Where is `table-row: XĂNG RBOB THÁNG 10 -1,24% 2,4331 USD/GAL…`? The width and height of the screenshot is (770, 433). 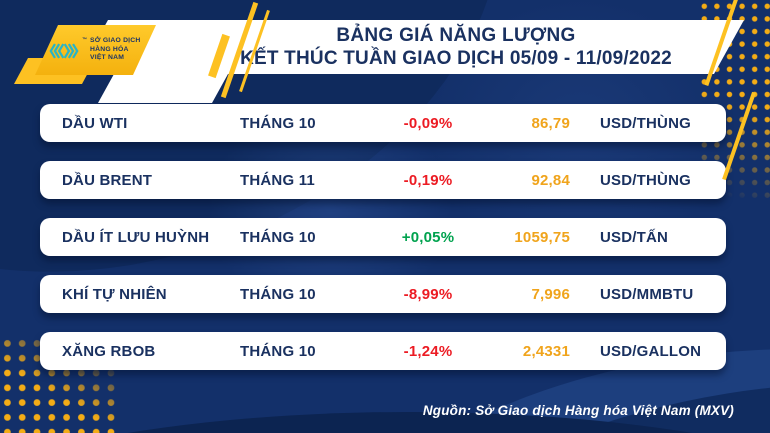
table-row: XĂNG RBOB THÁNG 10 -1,24% 2,4331 USD/GAL… is located at coordinates (383, 351).